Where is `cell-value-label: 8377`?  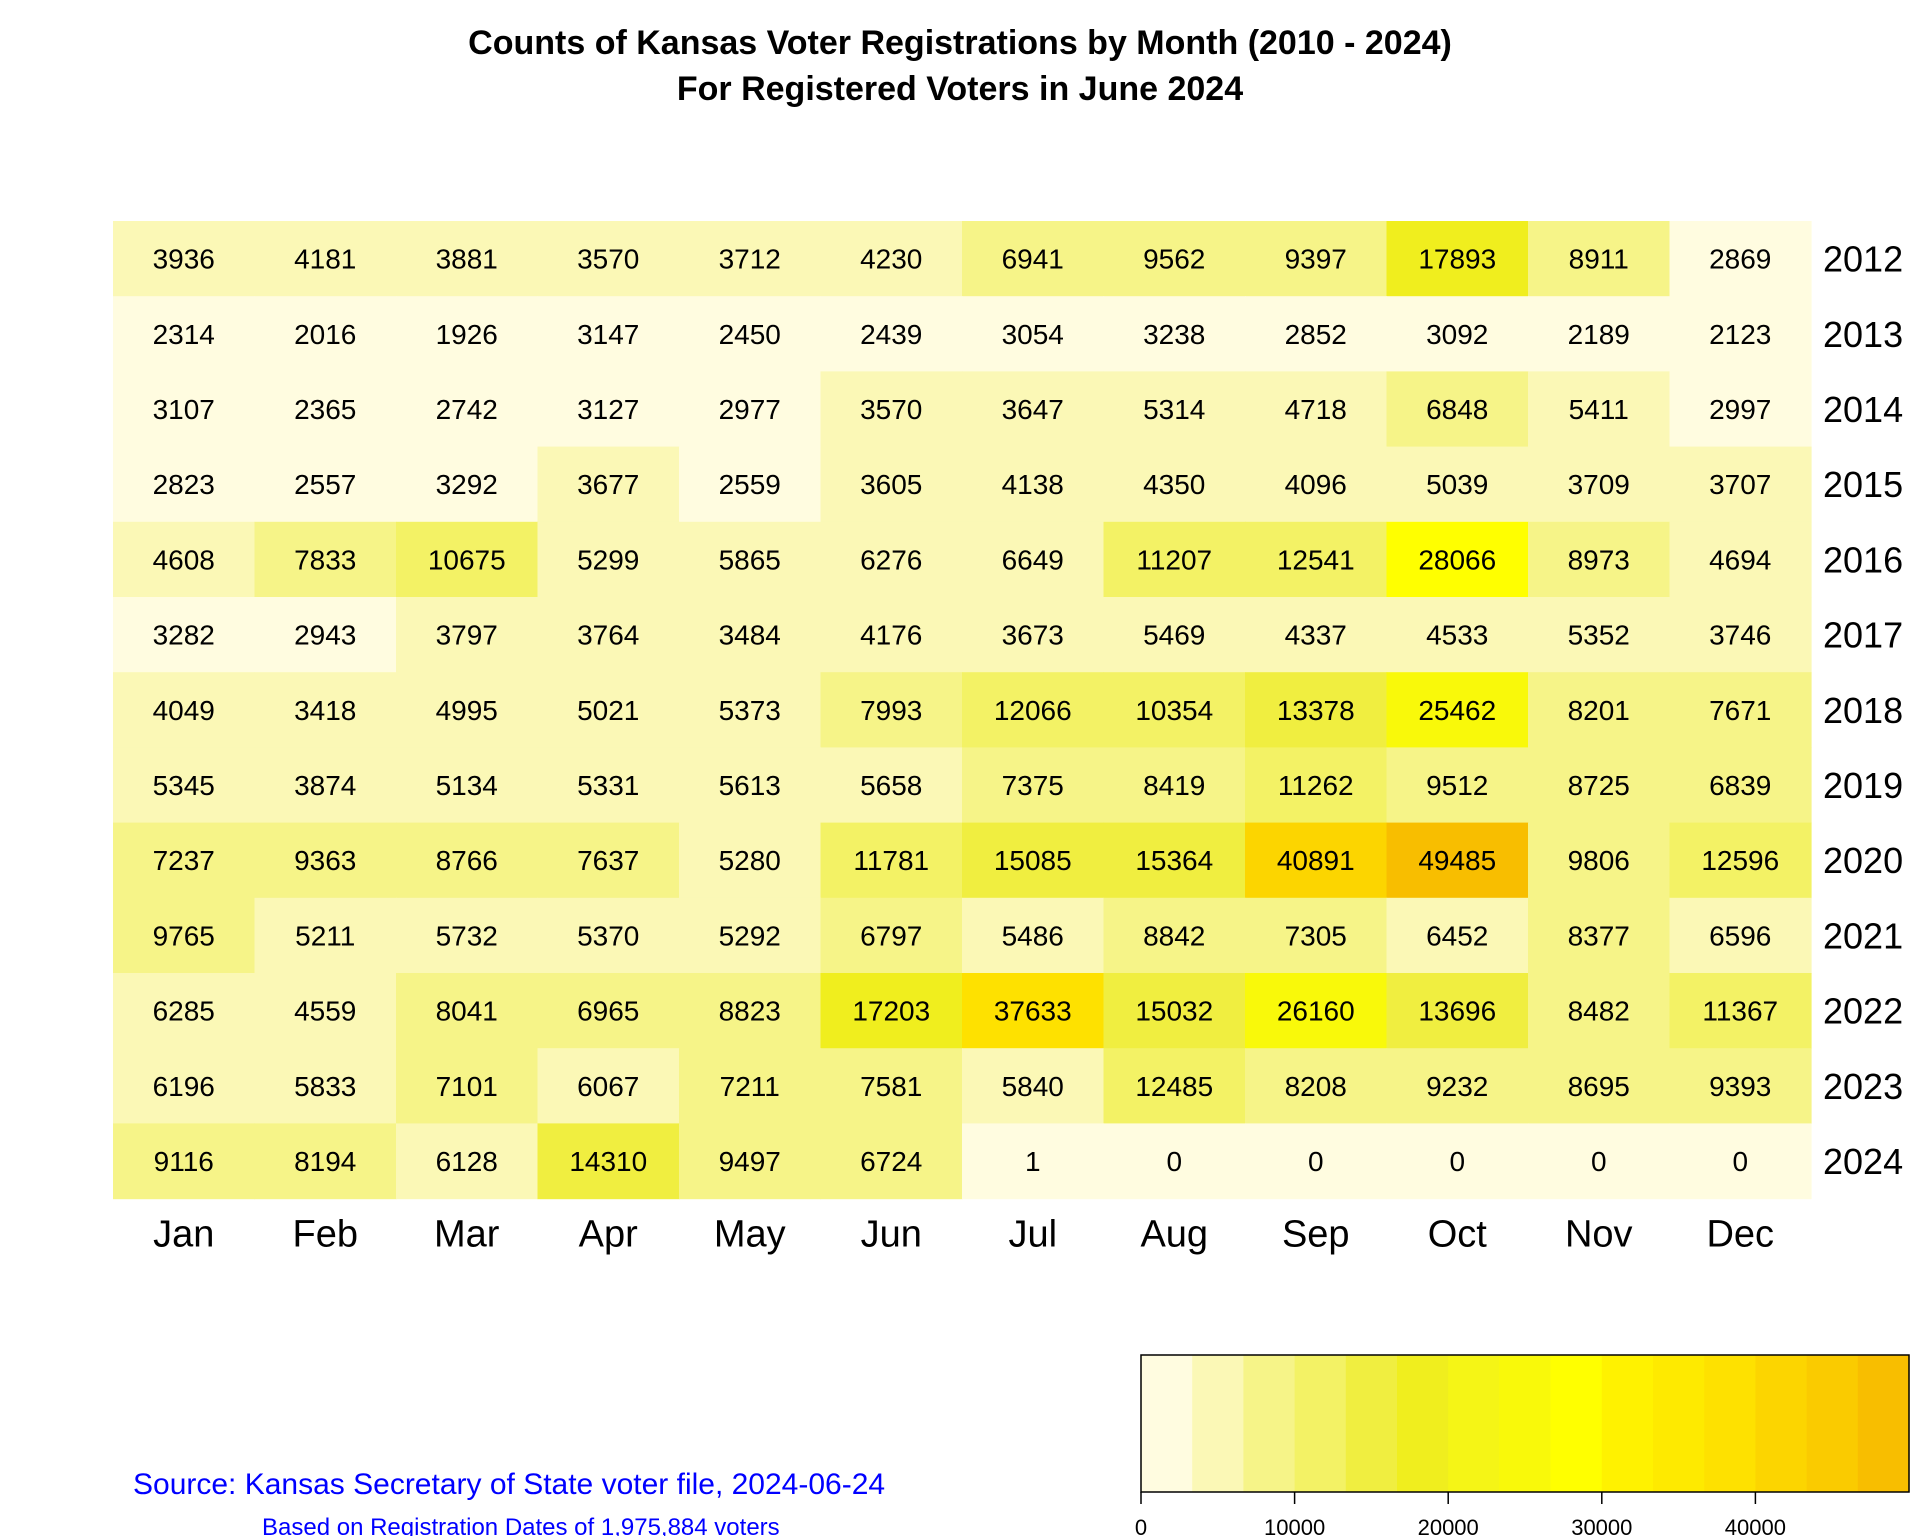 cell-value-label: 8377 is located at coordinates (1599, 935).